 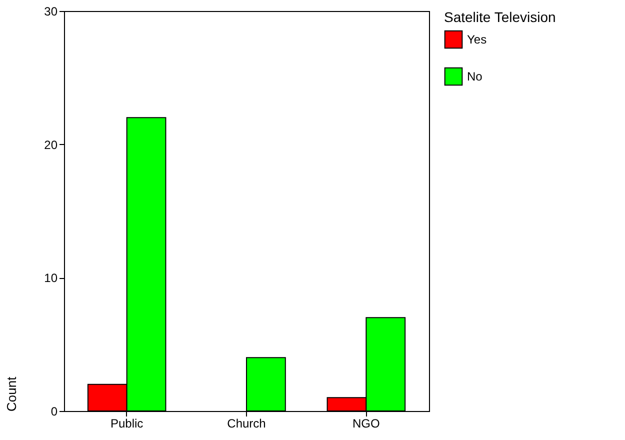 I want to click on x-tick-label: Church, so click(x=246, y=423).